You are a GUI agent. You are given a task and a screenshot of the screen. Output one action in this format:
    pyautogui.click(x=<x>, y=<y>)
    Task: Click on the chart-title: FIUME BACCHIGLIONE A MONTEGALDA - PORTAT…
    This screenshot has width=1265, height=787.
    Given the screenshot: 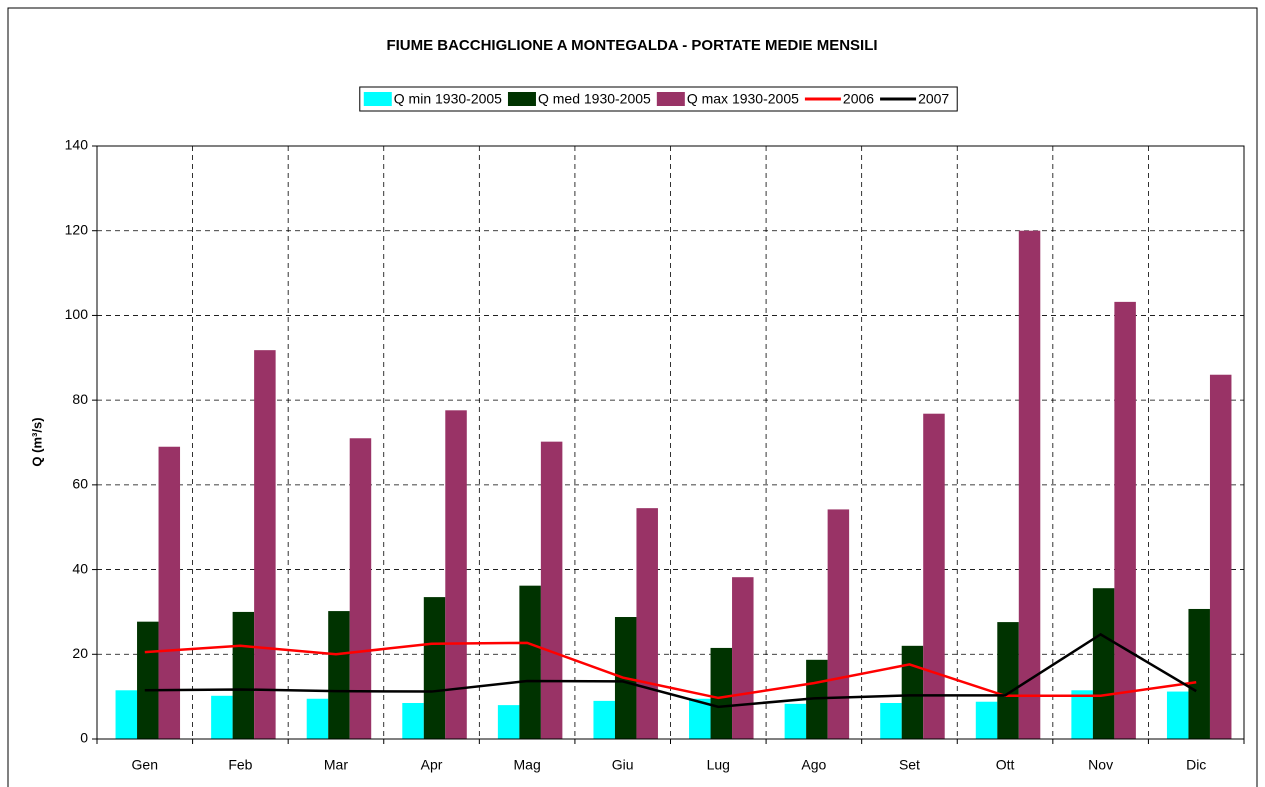 What is the action you would take?
    pyautogui.click(x=631, y=45)
    